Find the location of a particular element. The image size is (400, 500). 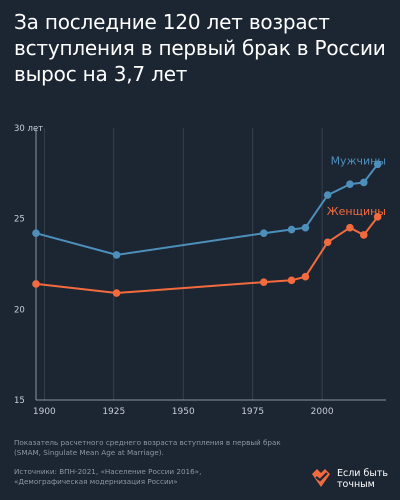

footnote-line-4: «Демографическая модернизация России» is located at coordinates (96, 481).